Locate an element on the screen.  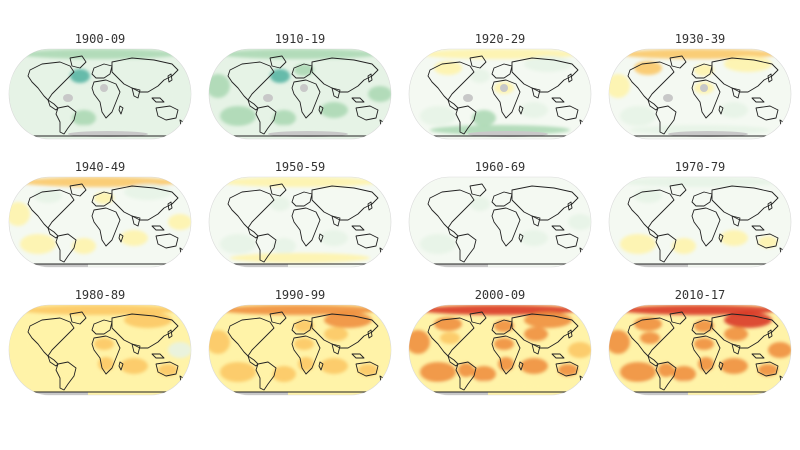
anomaly-region-usa is located at coordinates (450, 338).